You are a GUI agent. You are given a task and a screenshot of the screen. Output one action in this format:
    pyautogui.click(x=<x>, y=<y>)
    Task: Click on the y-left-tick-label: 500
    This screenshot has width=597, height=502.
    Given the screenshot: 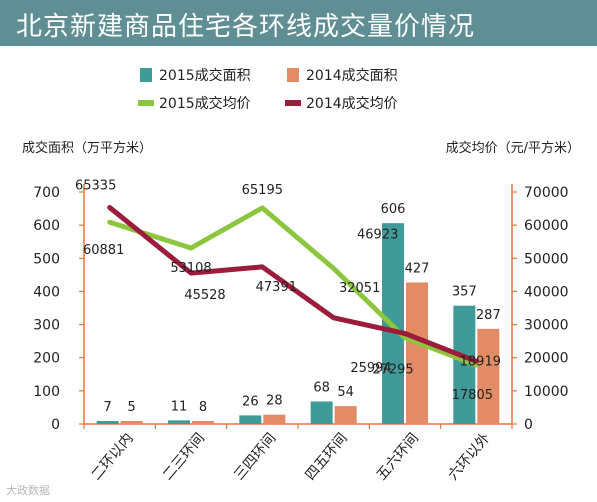 What is the action you would take?
    pyautogui.click(x=46, y=259)
    